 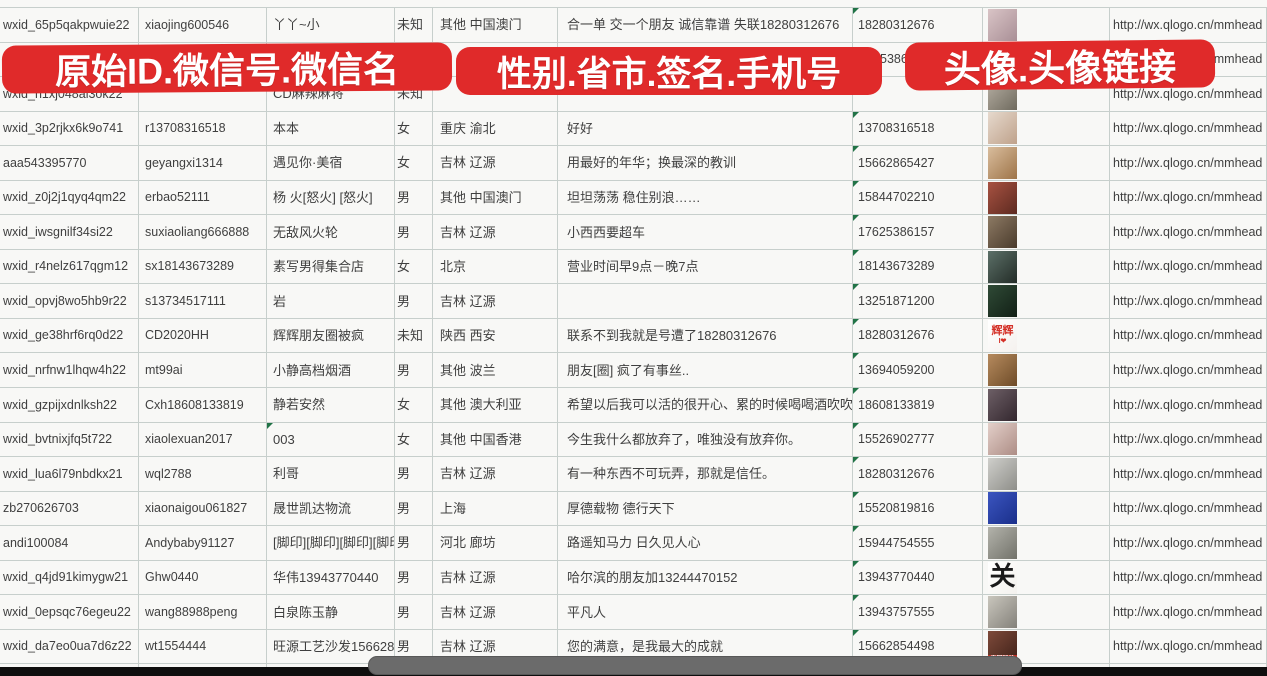 I want to click on cell-wechat-id: s13734517111, so click(x=203, y=301).